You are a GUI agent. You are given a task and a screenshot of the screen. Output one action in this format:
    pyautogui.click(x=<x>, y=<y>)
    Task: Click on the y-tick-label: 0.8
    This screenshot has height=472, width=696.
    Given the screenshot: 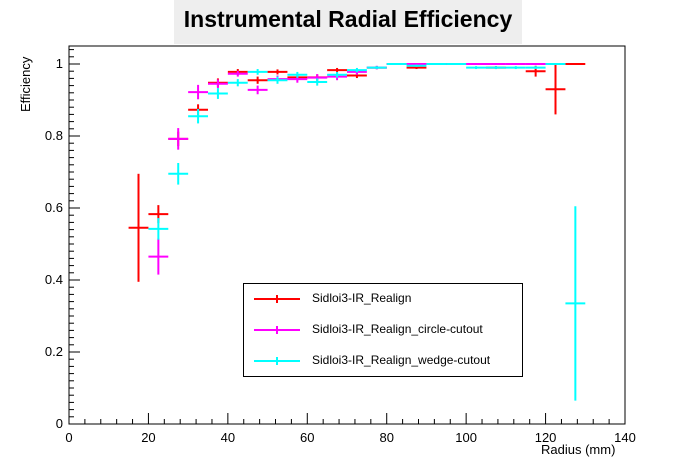 What is the action you would take?
    pyautogui.click(x=54, y=135)
    